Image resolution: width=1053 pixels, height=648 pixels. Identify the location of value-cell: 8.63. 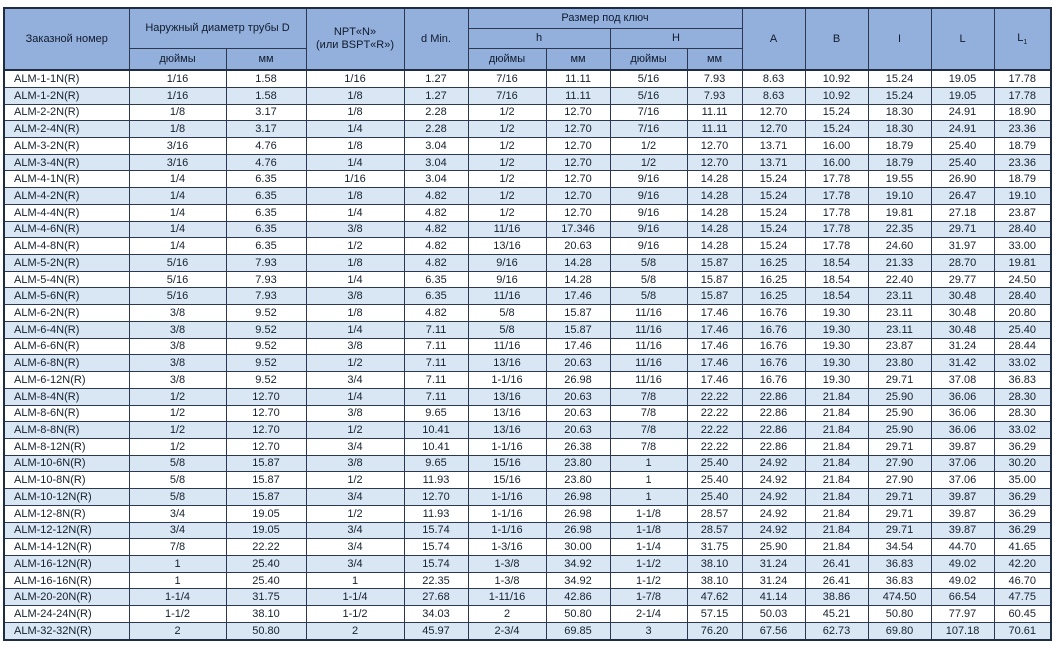
(773, 95).